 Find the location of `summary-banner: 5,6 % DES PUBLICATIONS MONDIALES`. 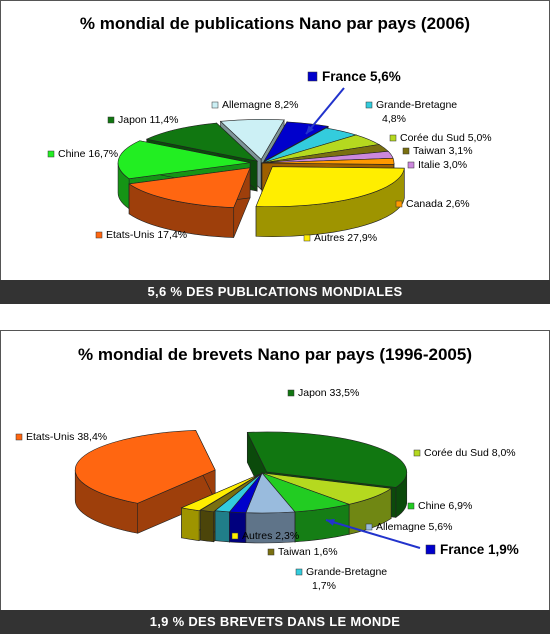

summary-banner: 5,6 % DES PUBLICATIONS MONDIALES is located at coordinates (275, 292).